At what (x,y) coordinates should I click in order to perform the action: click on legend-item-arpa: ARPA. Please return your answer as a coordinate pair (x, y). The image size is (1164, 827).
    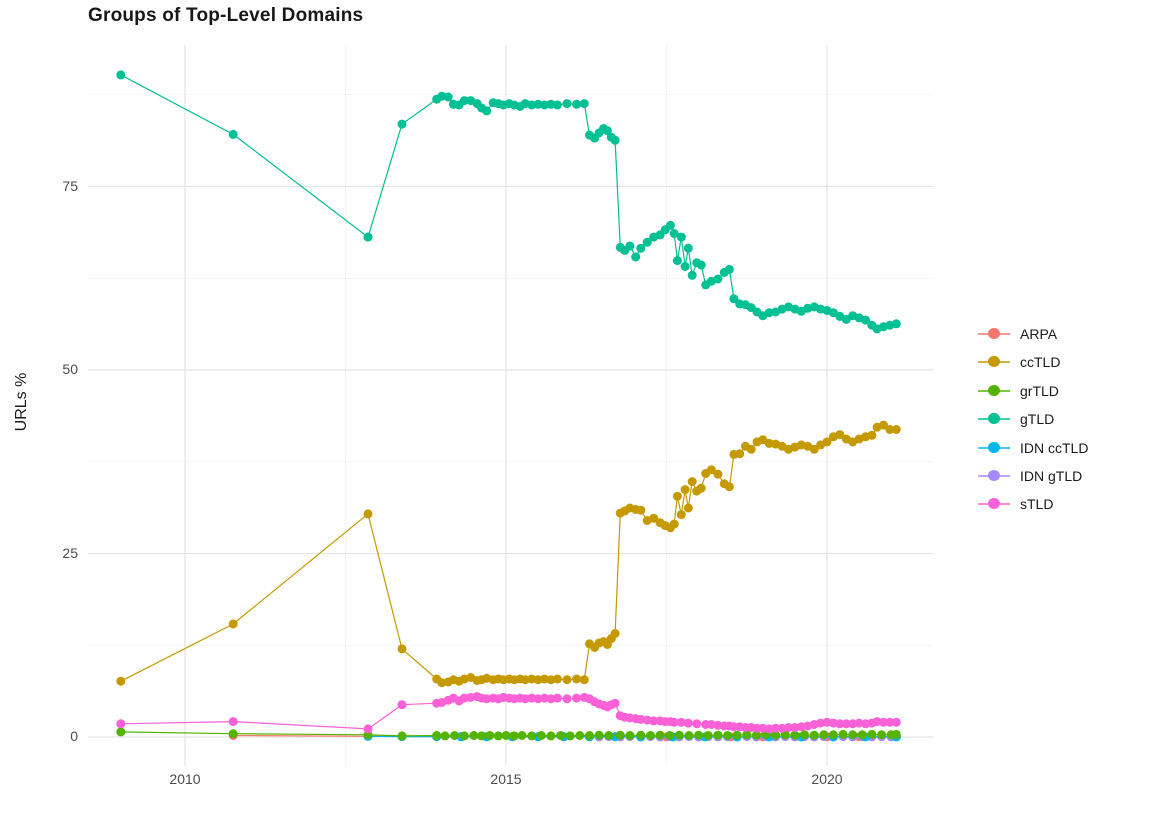
    Looking at the image, I should click on (1033, 334).